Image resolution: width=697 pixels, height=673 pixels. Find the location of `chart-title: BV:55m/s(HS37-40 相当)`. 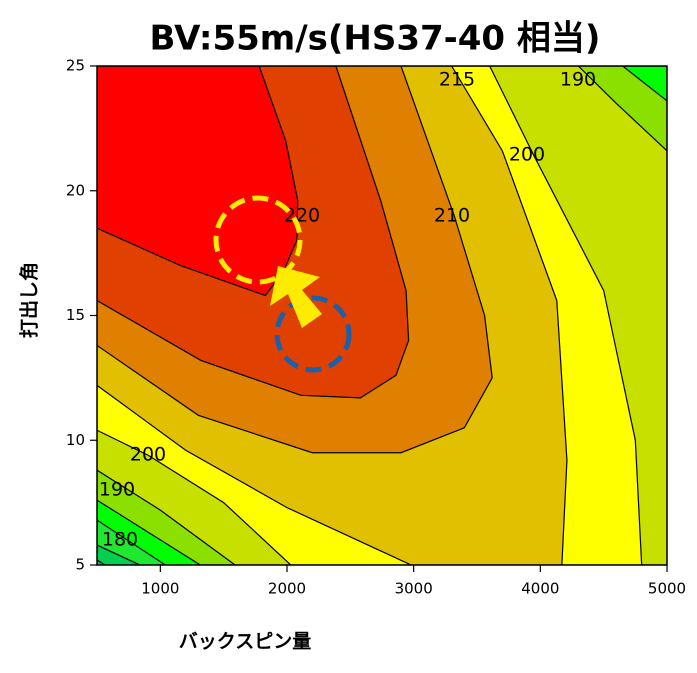

chart-title: BV:55m/s(HS37-40 相当) is located at coordinates (375, 39).